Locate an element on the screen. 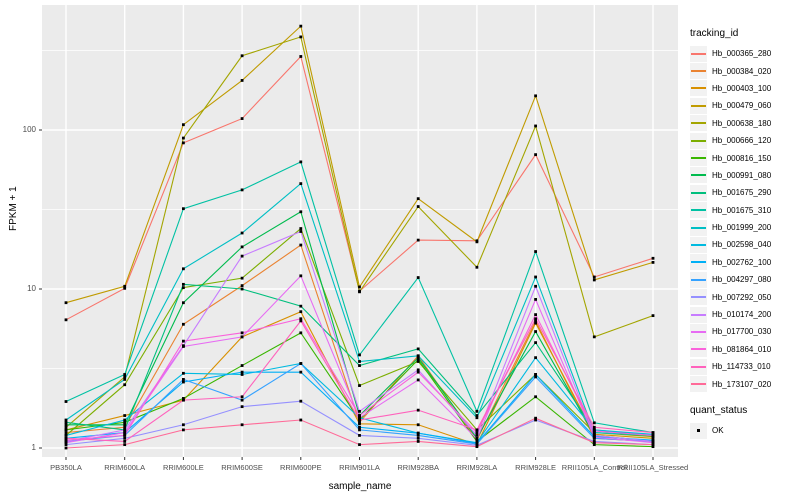  legend-item-label: Hb_000816_150 is located at coordinates (742, 158).